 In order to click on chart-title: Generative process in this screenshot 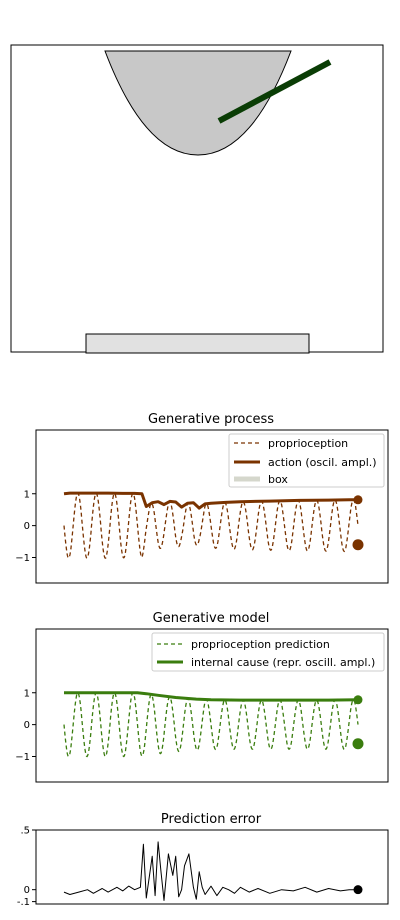, I will do `click(211, 419)`.